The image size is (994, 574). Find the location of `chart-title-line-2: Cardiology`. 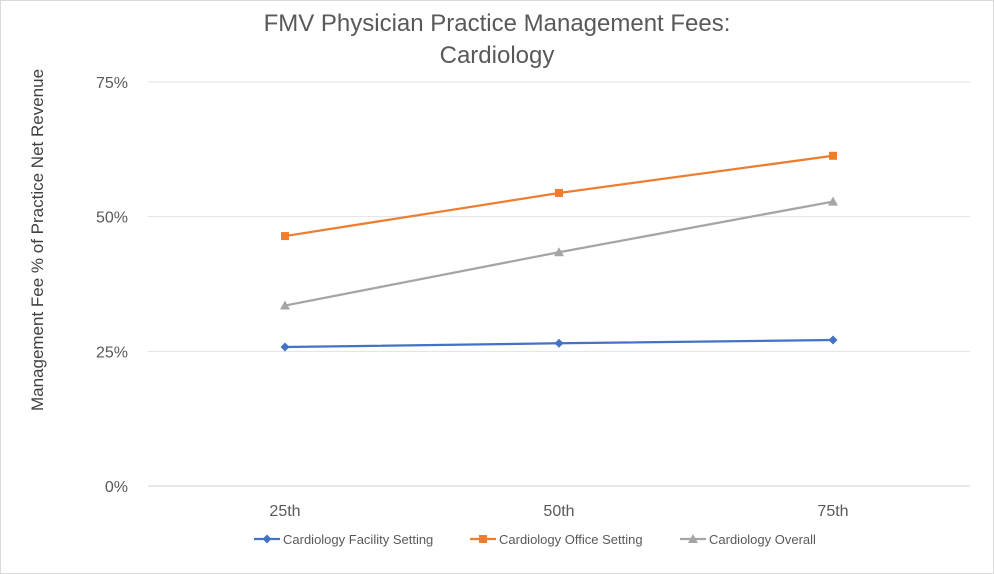

chart-title-line-2: Cardiology is located at coordinates (497, 55).